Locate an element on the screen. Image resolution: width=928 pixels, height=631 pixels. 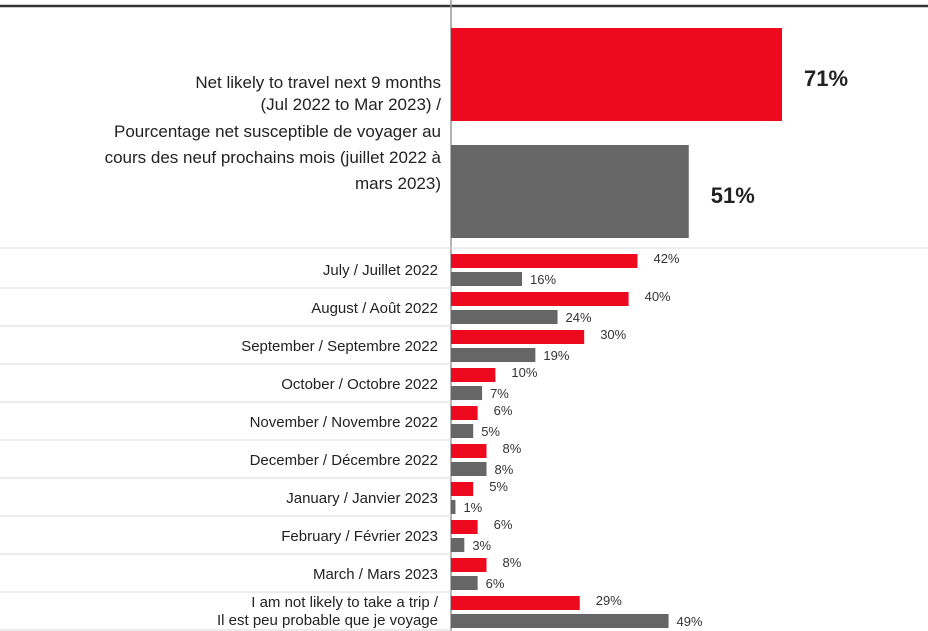
bar-value-label: 30% is located at coordinates (613, 334).